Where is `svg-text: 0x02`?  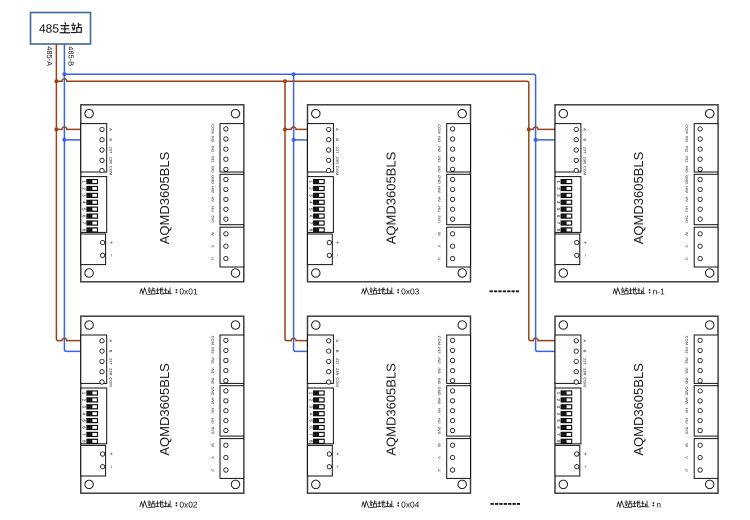
svg-text: 0x02 is located at coordinates (188, 505).